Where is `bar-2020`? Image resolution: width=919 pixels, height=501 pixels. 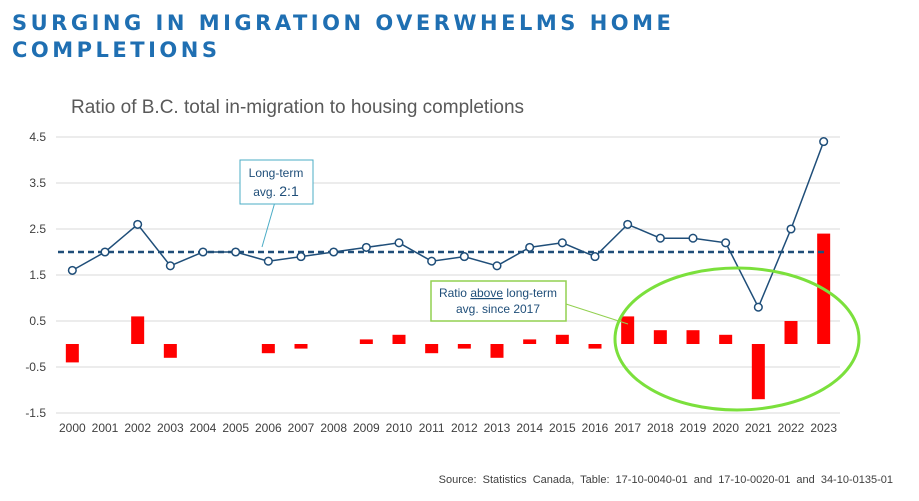 bar-2020 is located at coordinates (726, 339).